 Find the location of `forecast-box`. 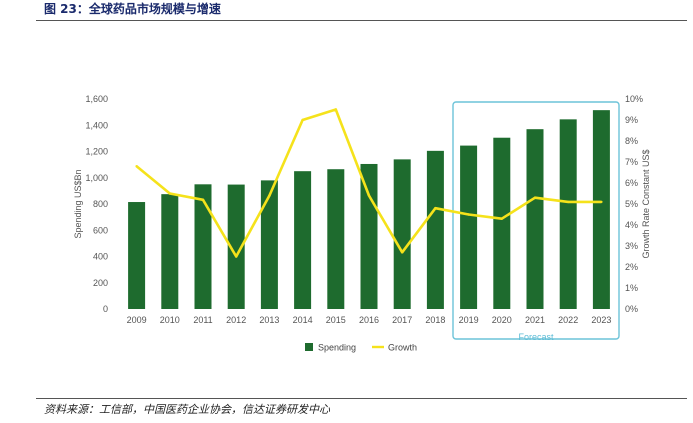

forecast-box is located at coordinates (536, 220).